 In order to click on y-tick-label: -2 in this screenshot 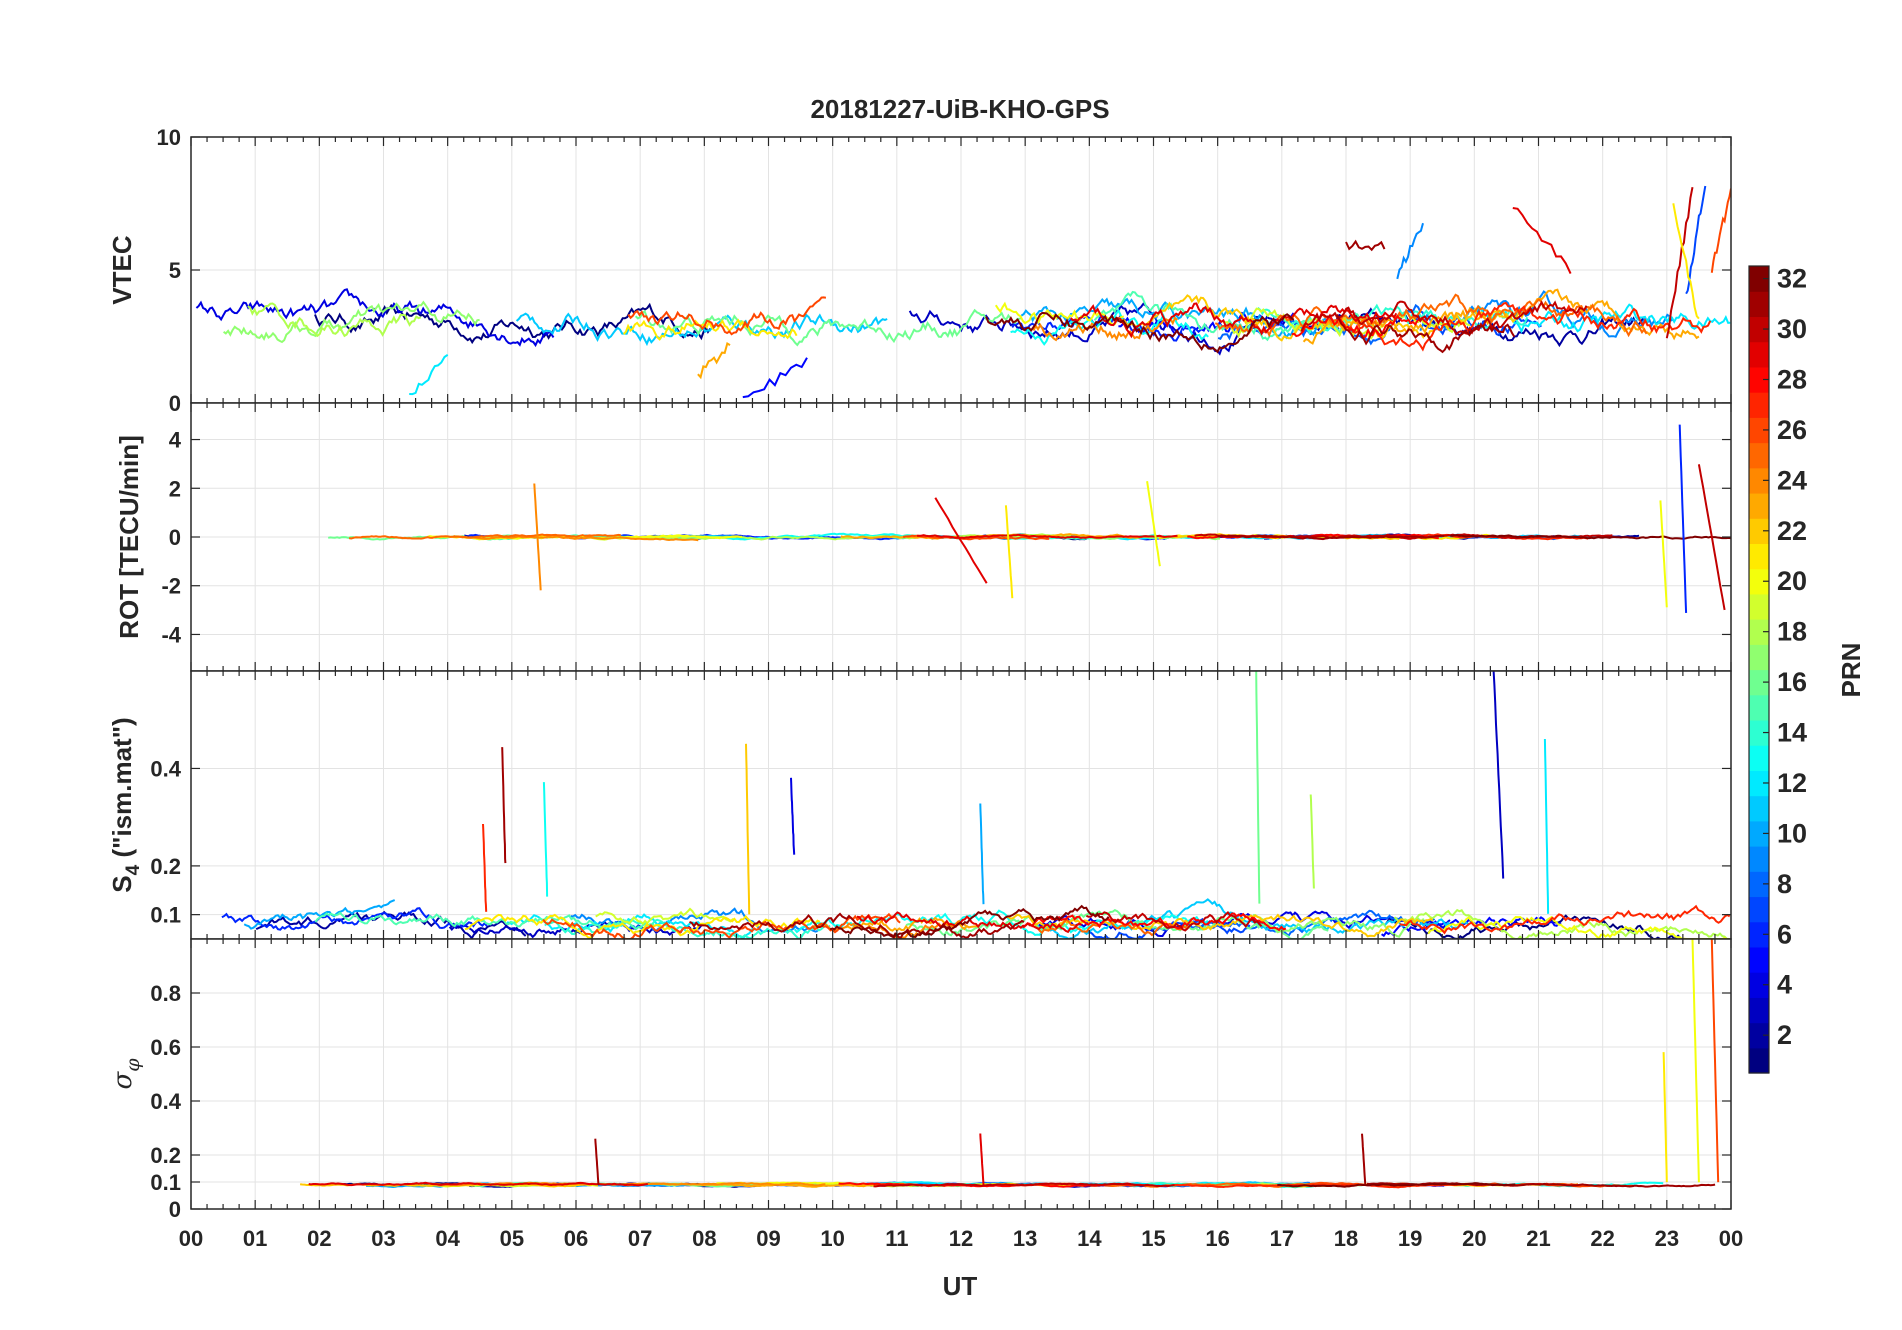, I will do `click(171, 586)`.